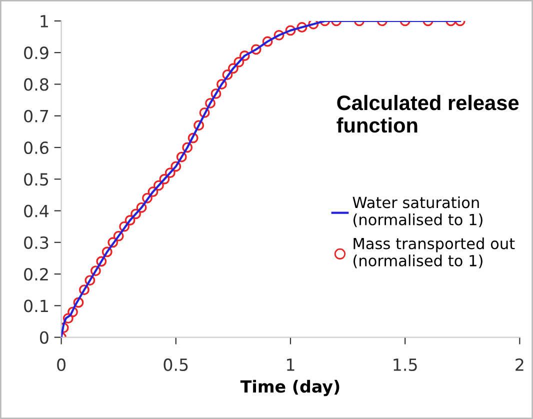 This screenshot has width=533, height=419. I want to click on x-axis-title: Time (day), so click(290, 388).